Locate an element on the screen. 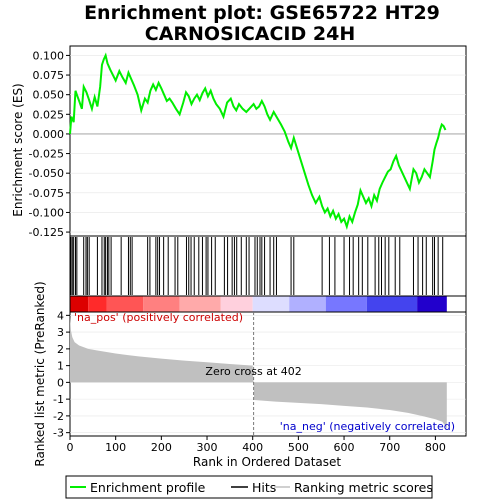 Image resolution: width=500 pixels, height=500 pixels. x-axis-label: Rank in Ordered Dataset is located at coordinates (267, 462).